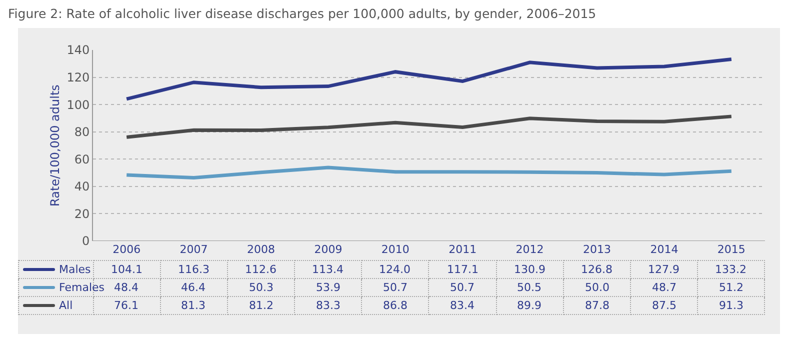 Image resolution: width=800 pixels, height=347 pixels. What do you see at coordinates (731, 249) in the screenshot?
I see `x-tick-label: 2015` at bounding box center [731, 249].